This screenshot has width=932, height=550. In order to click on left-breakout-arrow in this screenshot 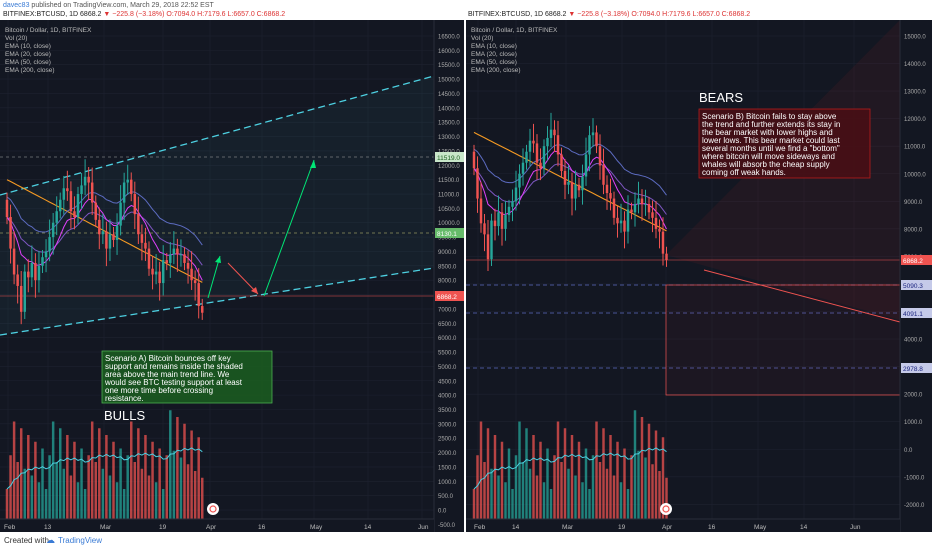, I will do `click(289, 228)`.